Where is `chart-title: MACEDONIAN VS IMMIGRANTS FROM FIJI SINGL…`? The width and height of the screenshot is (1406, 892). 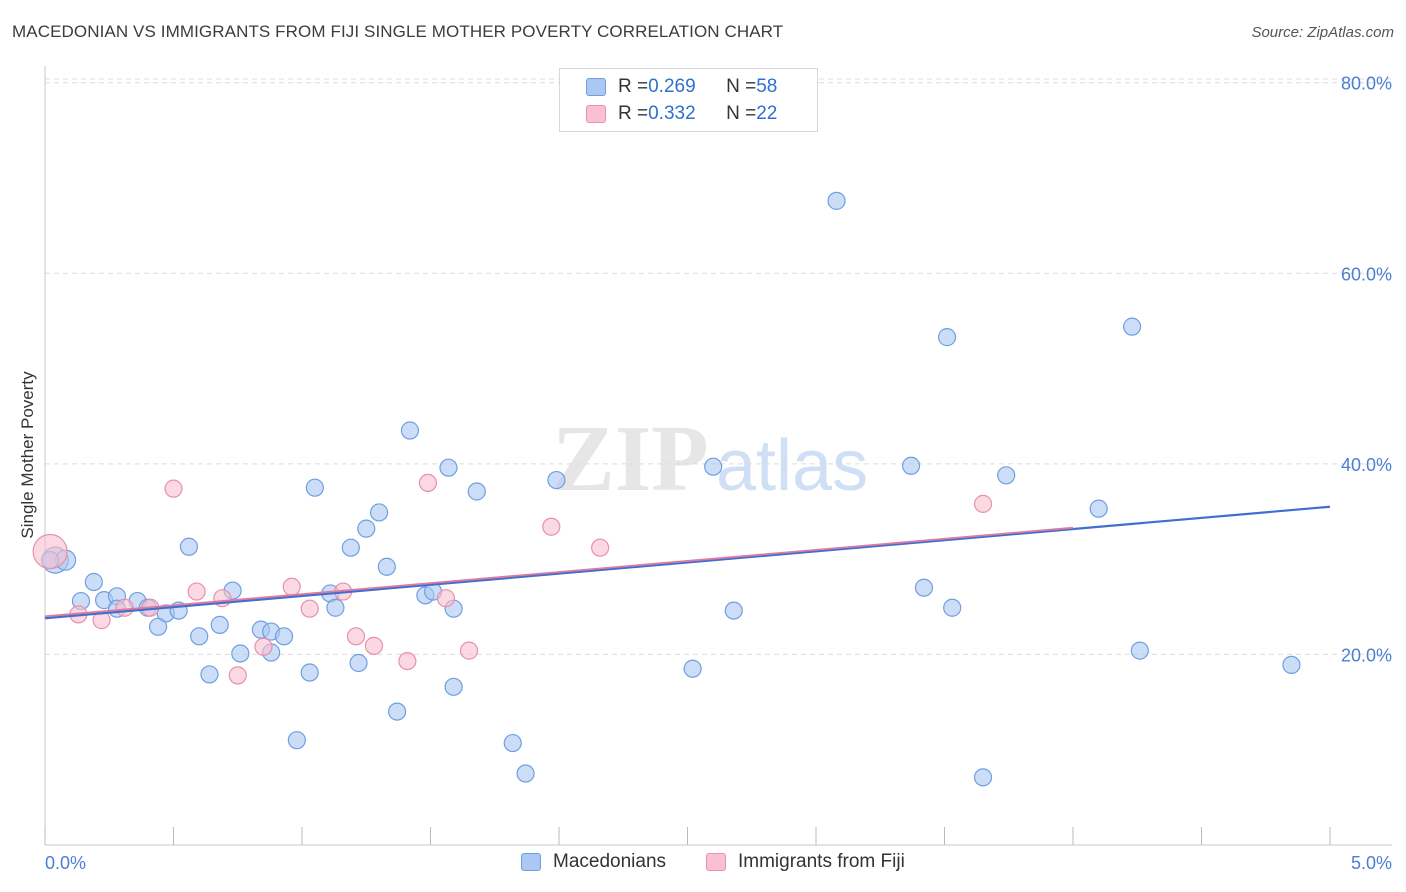
chart-title: MACEDONIAN VS IMMIGRANTS FROM FIJI SINGL… is located at coordinates (398, 31).